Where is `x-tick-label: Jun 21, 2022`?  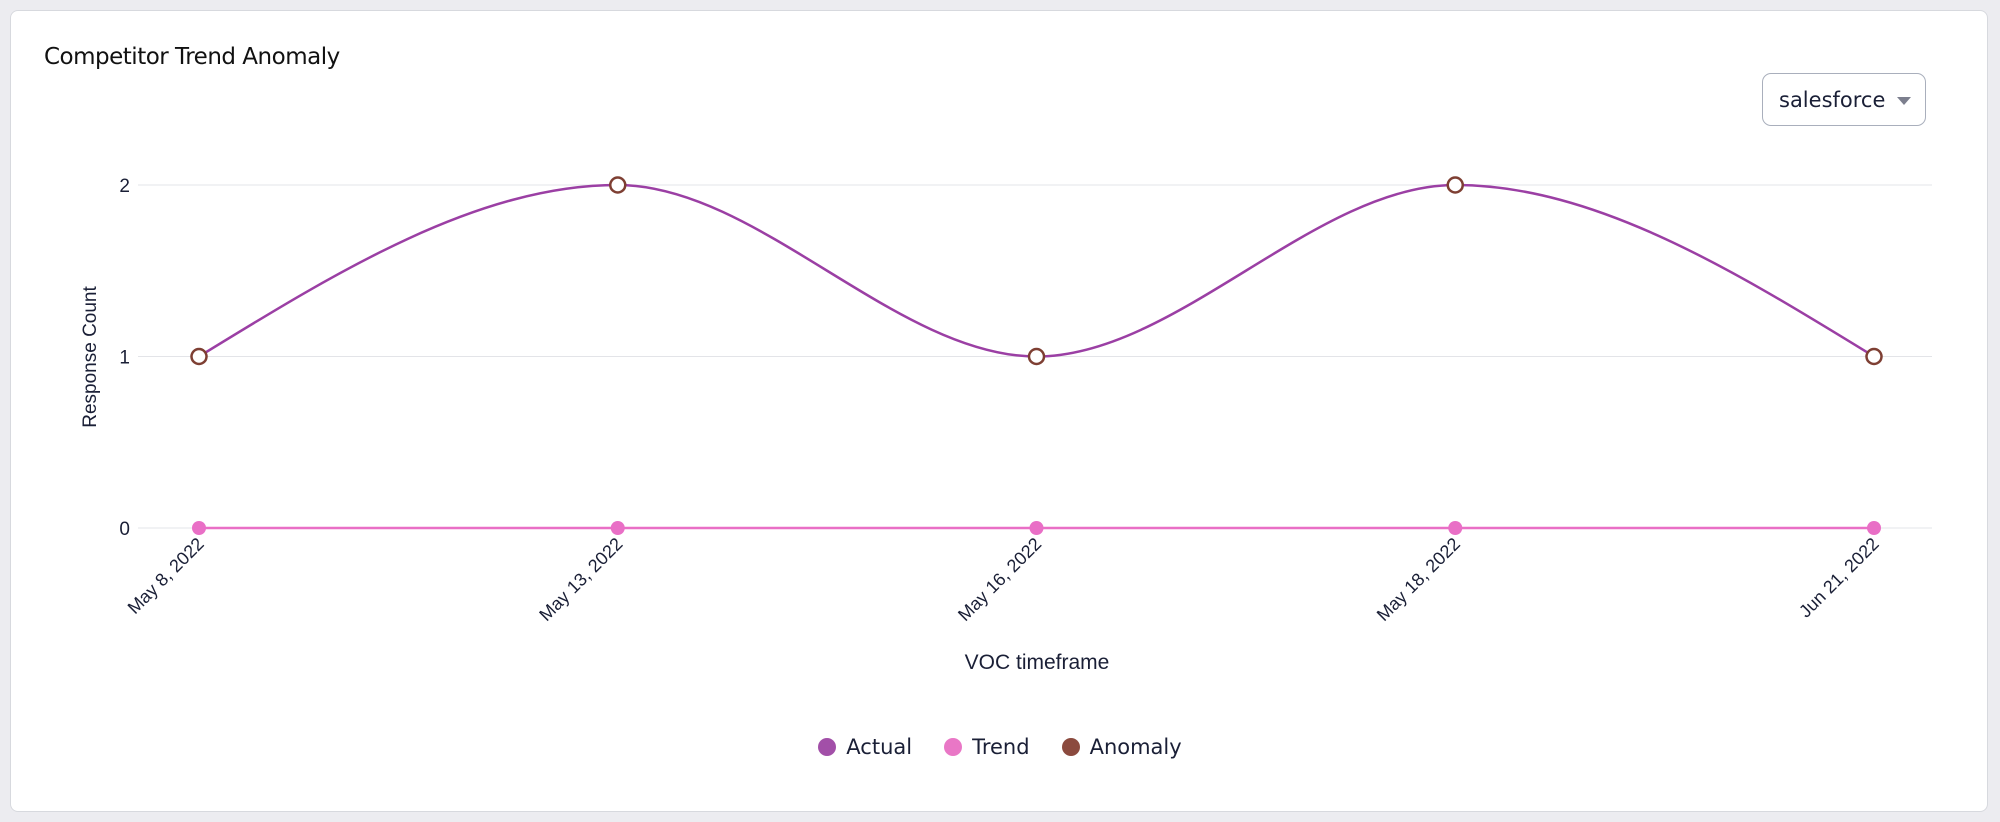
x-tick-label: Jun 21, 2022 is located at coordinates (1839, 578).